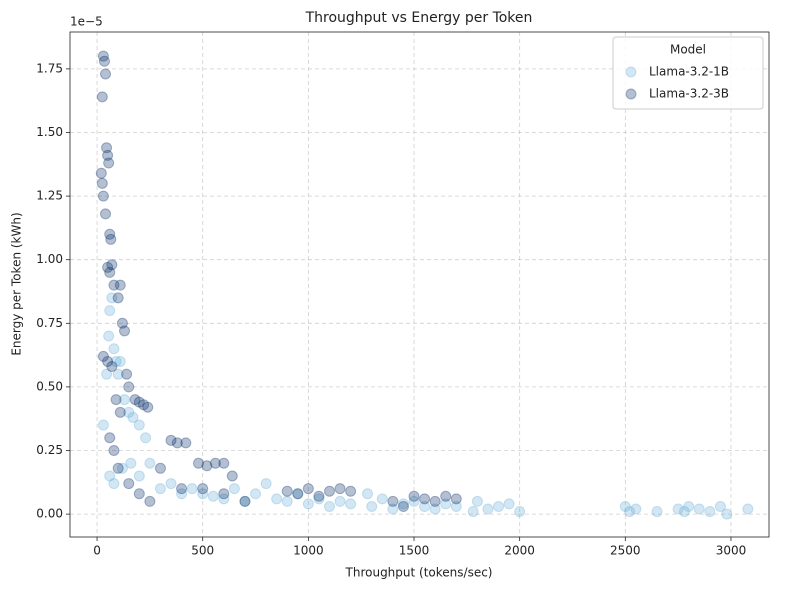 The image size is (789, 590). I want to click on x-tick-label: 2500, so click(625, 551).